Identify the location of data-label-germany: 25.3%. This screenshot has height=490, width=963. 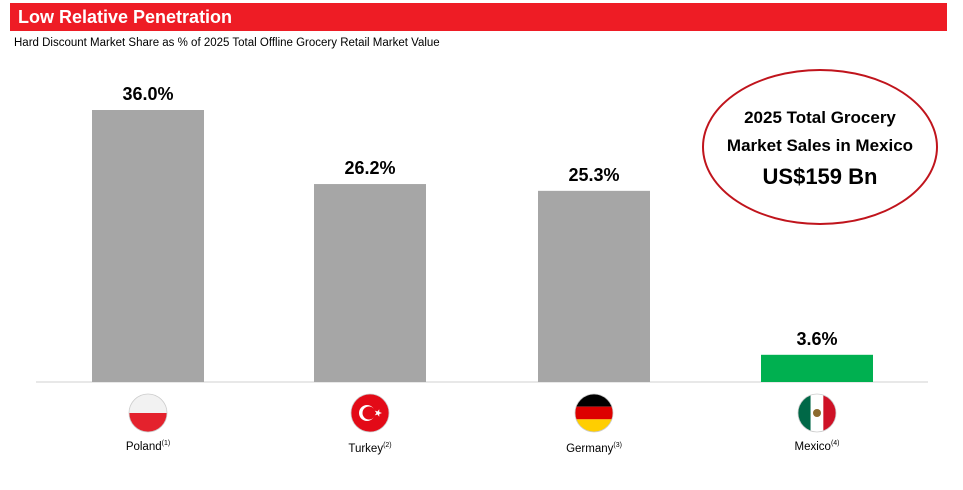
(593, 175).